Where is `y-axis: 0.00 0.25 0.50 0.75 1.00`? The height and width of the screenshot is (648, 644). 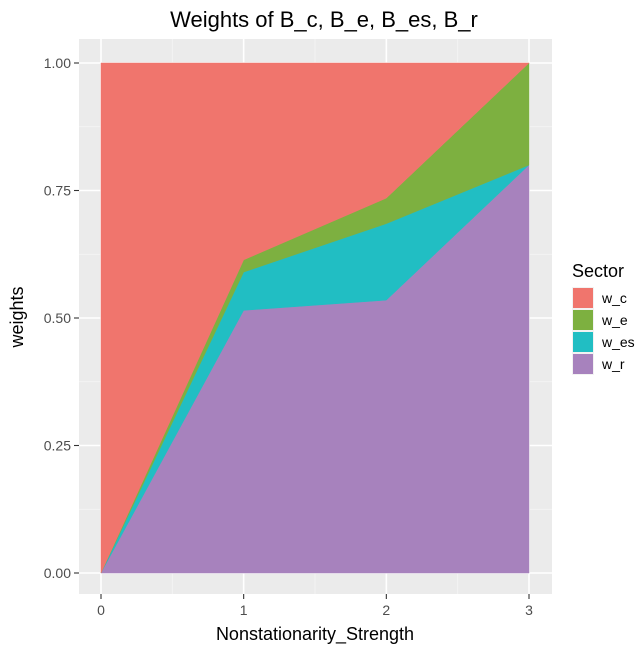 y-axis: 0.00 0.25 0.50 0.75 1.00 is located at coordinates (61, 318).